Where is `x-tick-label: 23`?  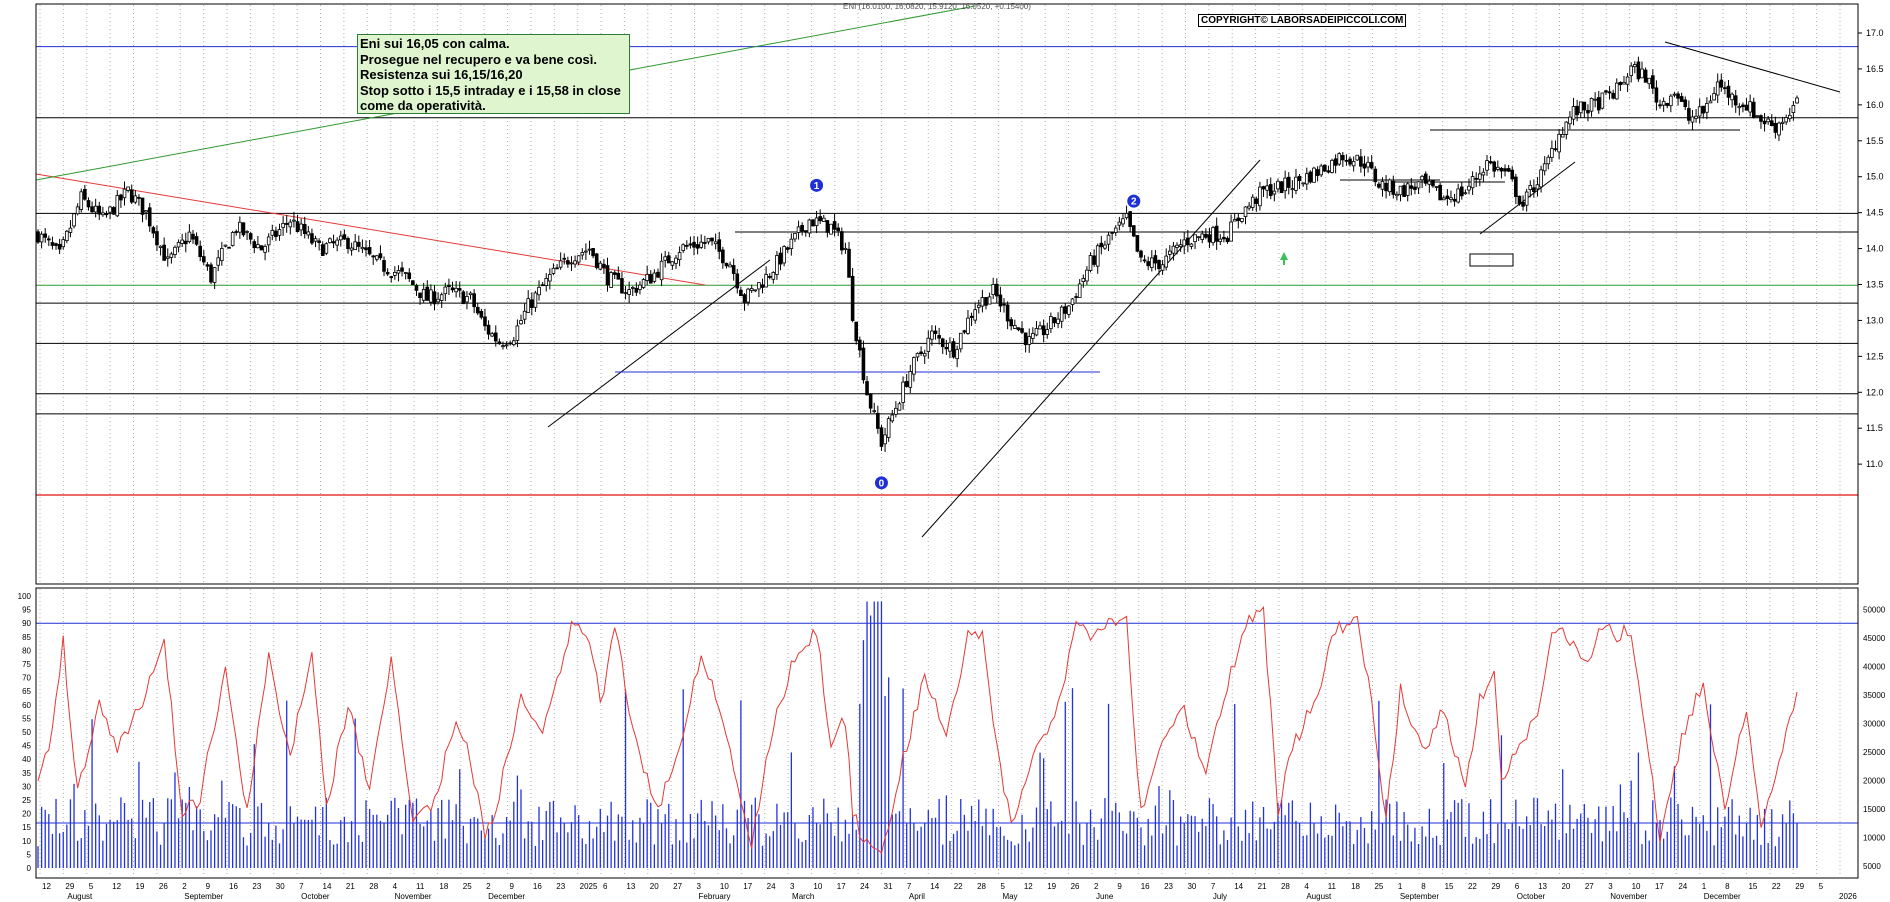
x-tick-label: 23 is located at coordinates (560, 886).